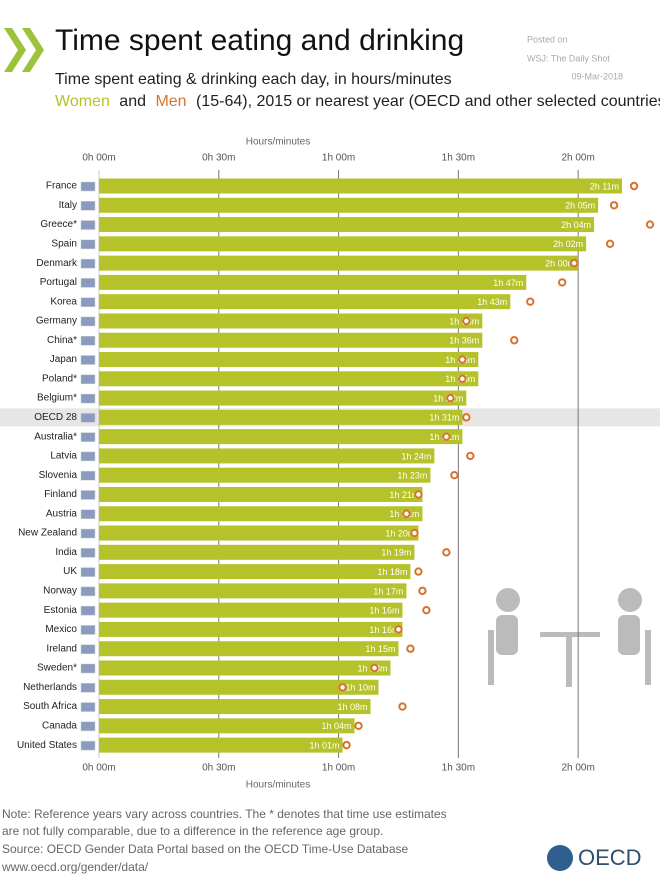  Describe the element at coordinates (569, 637) in the screenshot. I see `diners-icon` at that location.